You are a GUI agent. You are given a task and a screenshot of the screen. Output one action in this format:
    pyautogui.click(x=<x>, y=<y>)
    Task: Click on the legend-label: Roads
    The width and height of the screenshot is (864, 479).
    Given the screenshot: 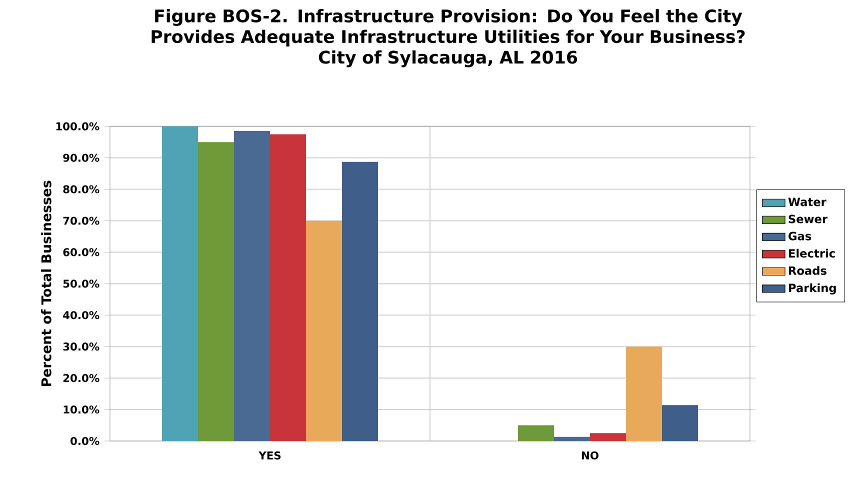 What is the action you would take?
    pyautogui.click(x=807, y=270)
    